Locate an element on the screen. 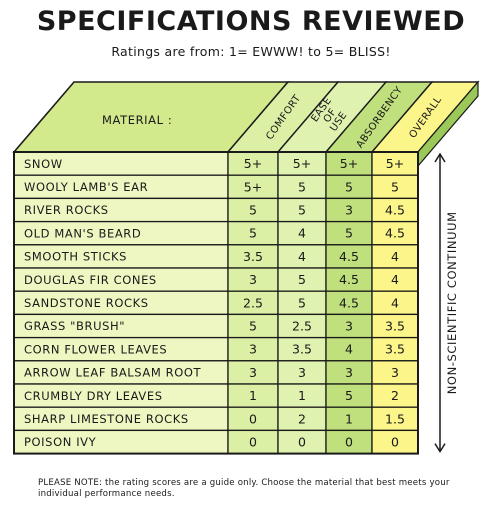 The width and height of the screenshot is (502, 512). overall-value: 0 is located at coordinates (395, 442).